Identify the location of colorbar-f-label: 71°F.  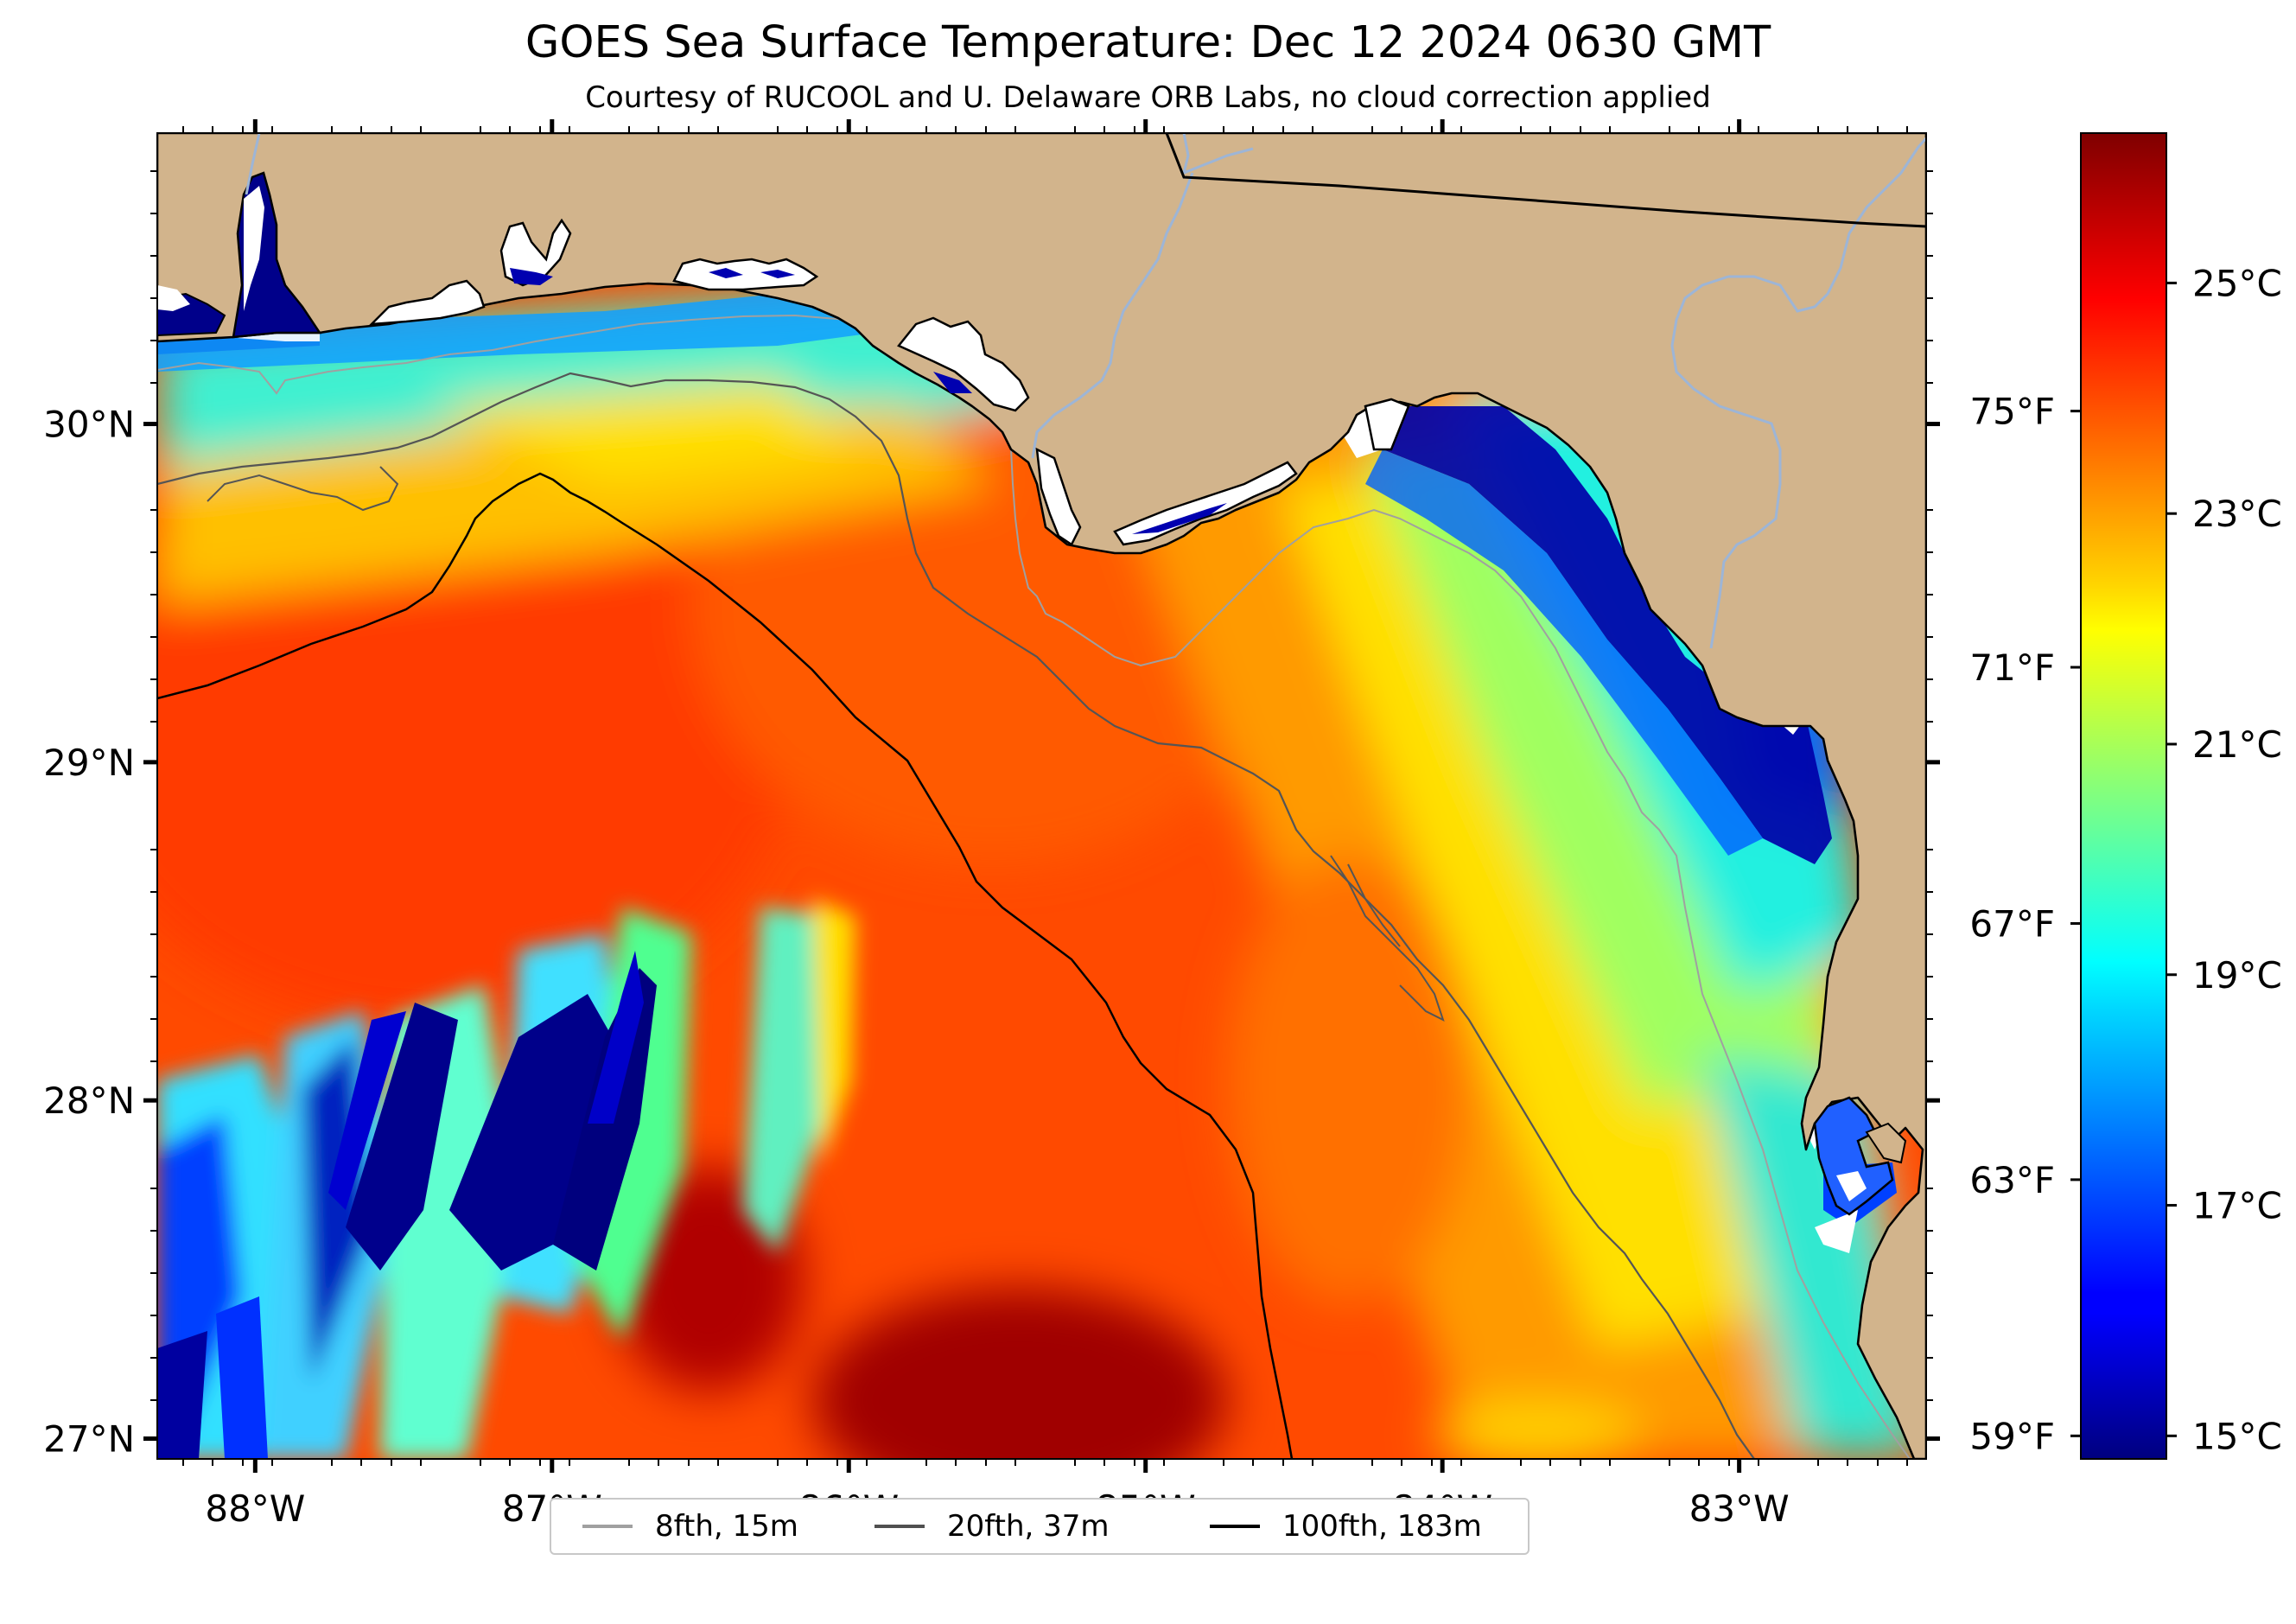
(2012, 667).